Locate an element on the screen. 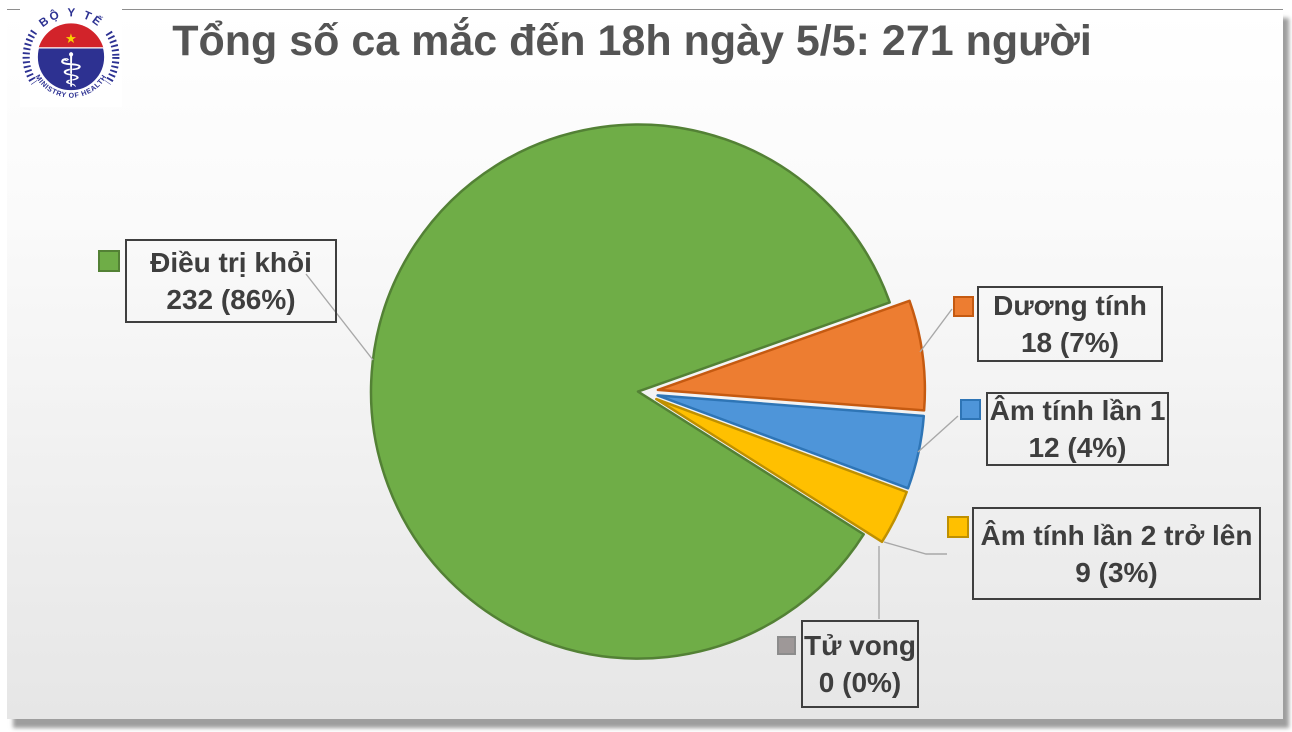  logo-red-band is located at coordinates (71, 35).